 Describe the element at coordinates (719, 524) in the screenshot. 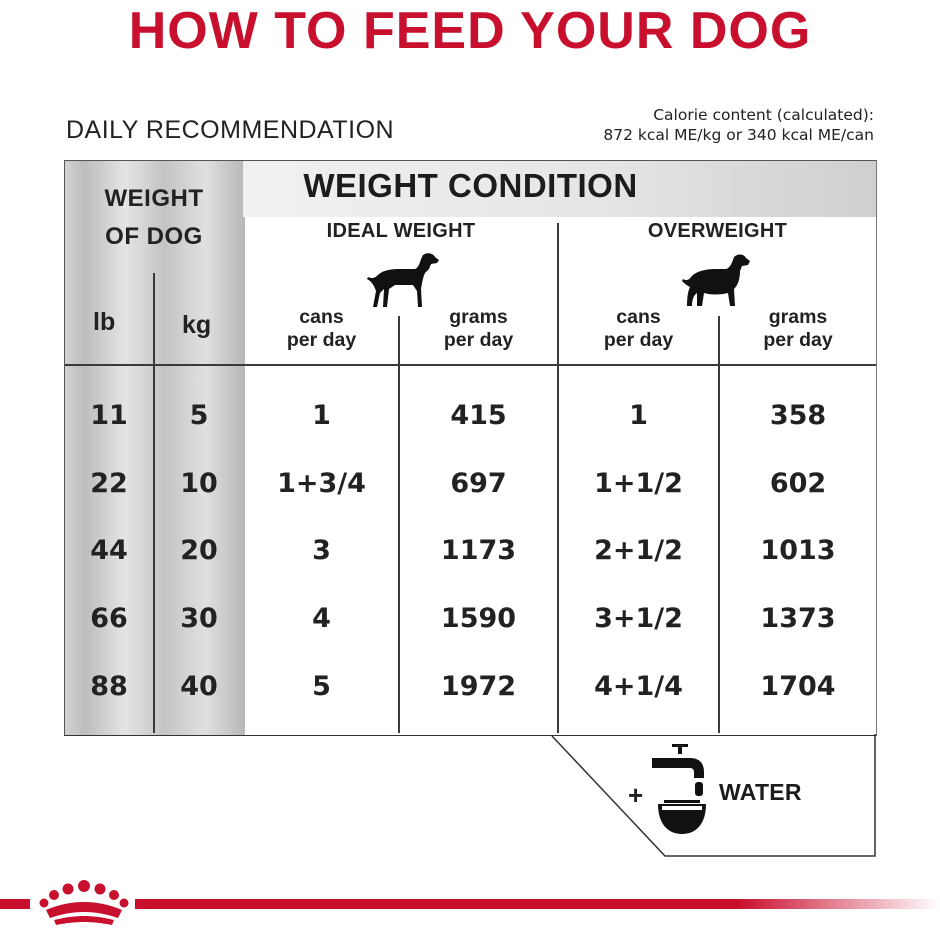

I see `divider-over-cans-grams` at that location.